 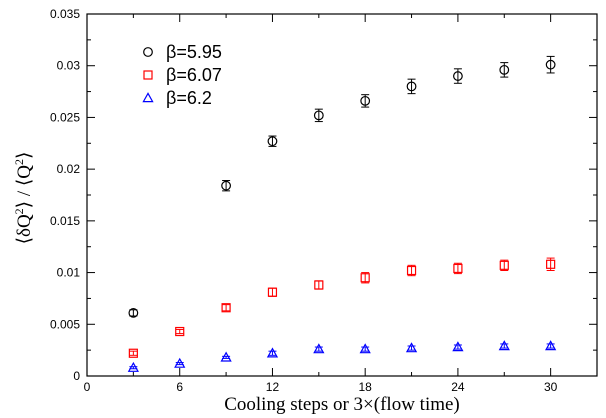 What do you see at coordinates (19, 211) in the screenshot?
I see `y-axis-title-sup1: 2` at bounding box center [19, 211].